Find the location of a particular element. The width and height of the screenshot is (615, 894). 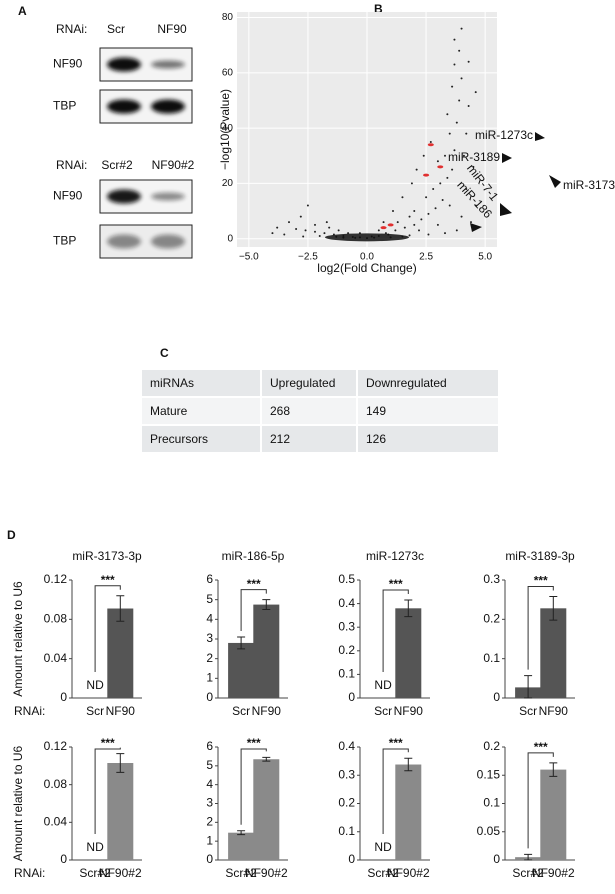

chart-title: miR-186-5p is located at coordinates (253, 556).